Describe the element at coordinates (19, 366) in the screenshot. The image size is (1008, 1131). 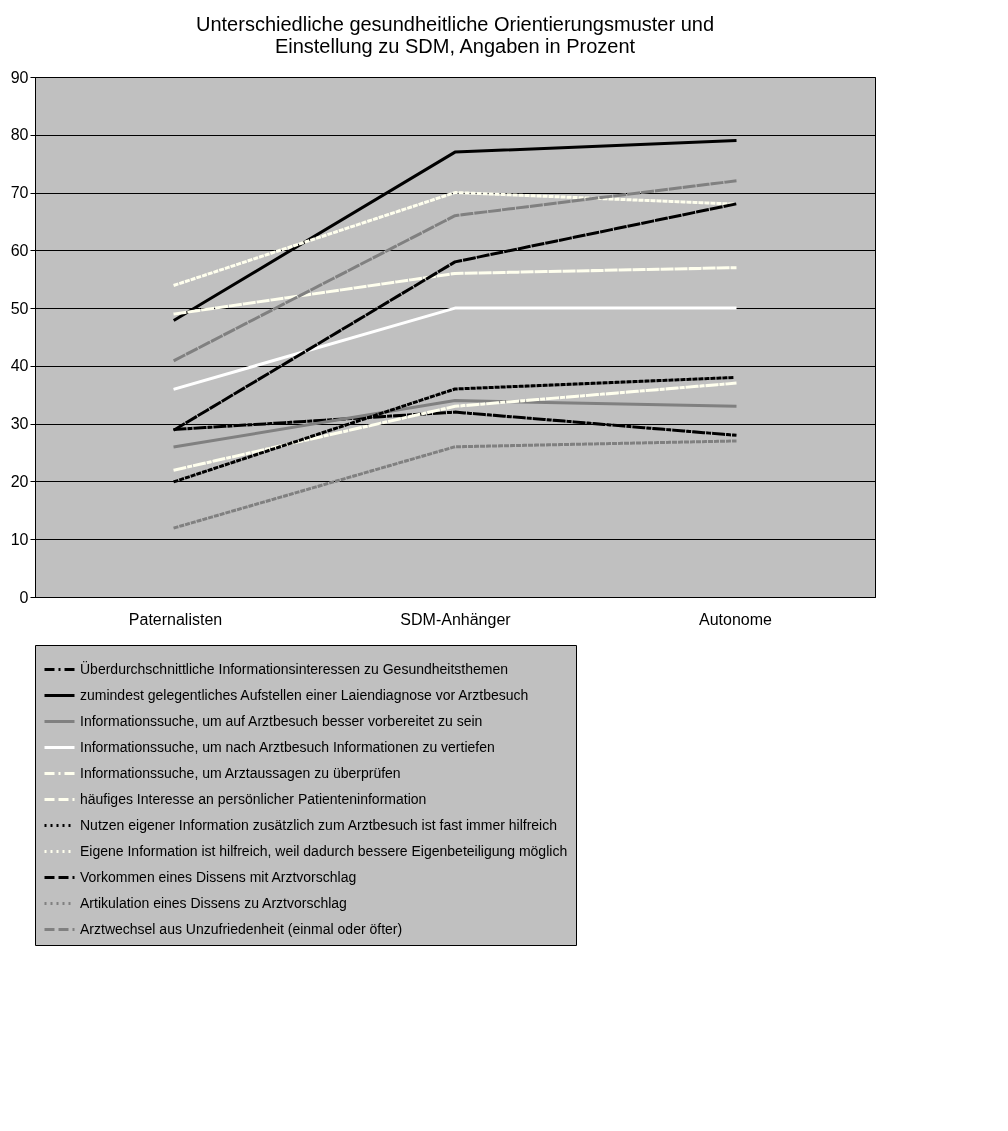
I see `y-tick-label: 40` at that location.